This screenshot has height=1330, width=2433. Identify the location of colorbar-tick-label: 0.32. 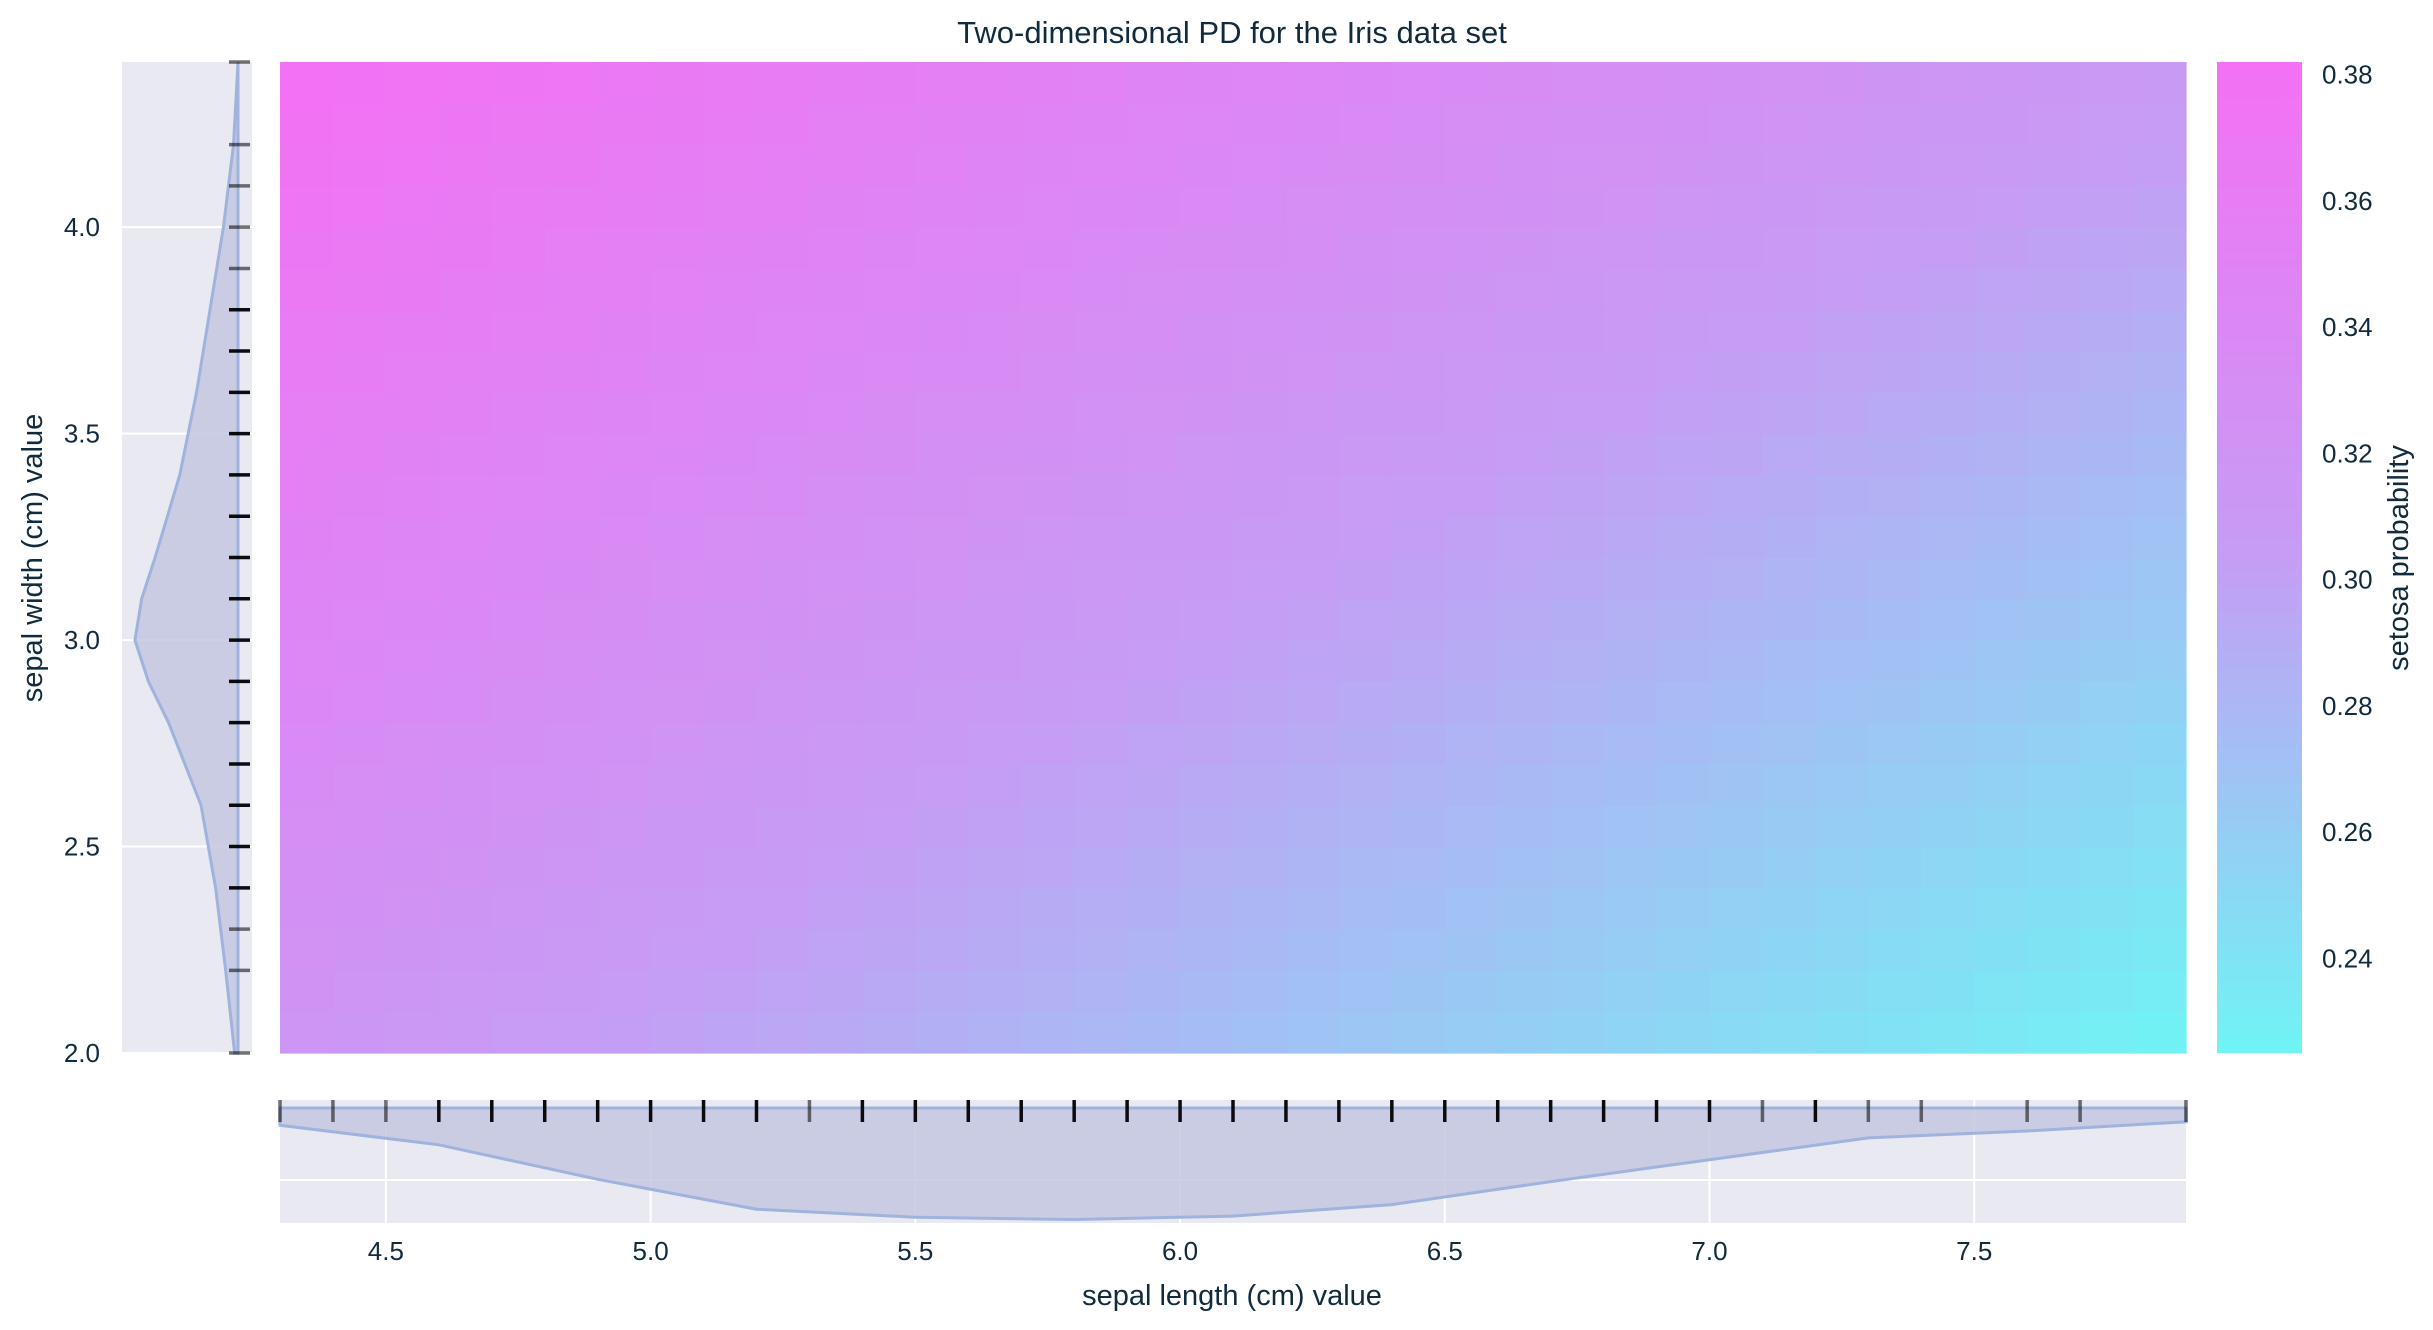
(2347, 453).